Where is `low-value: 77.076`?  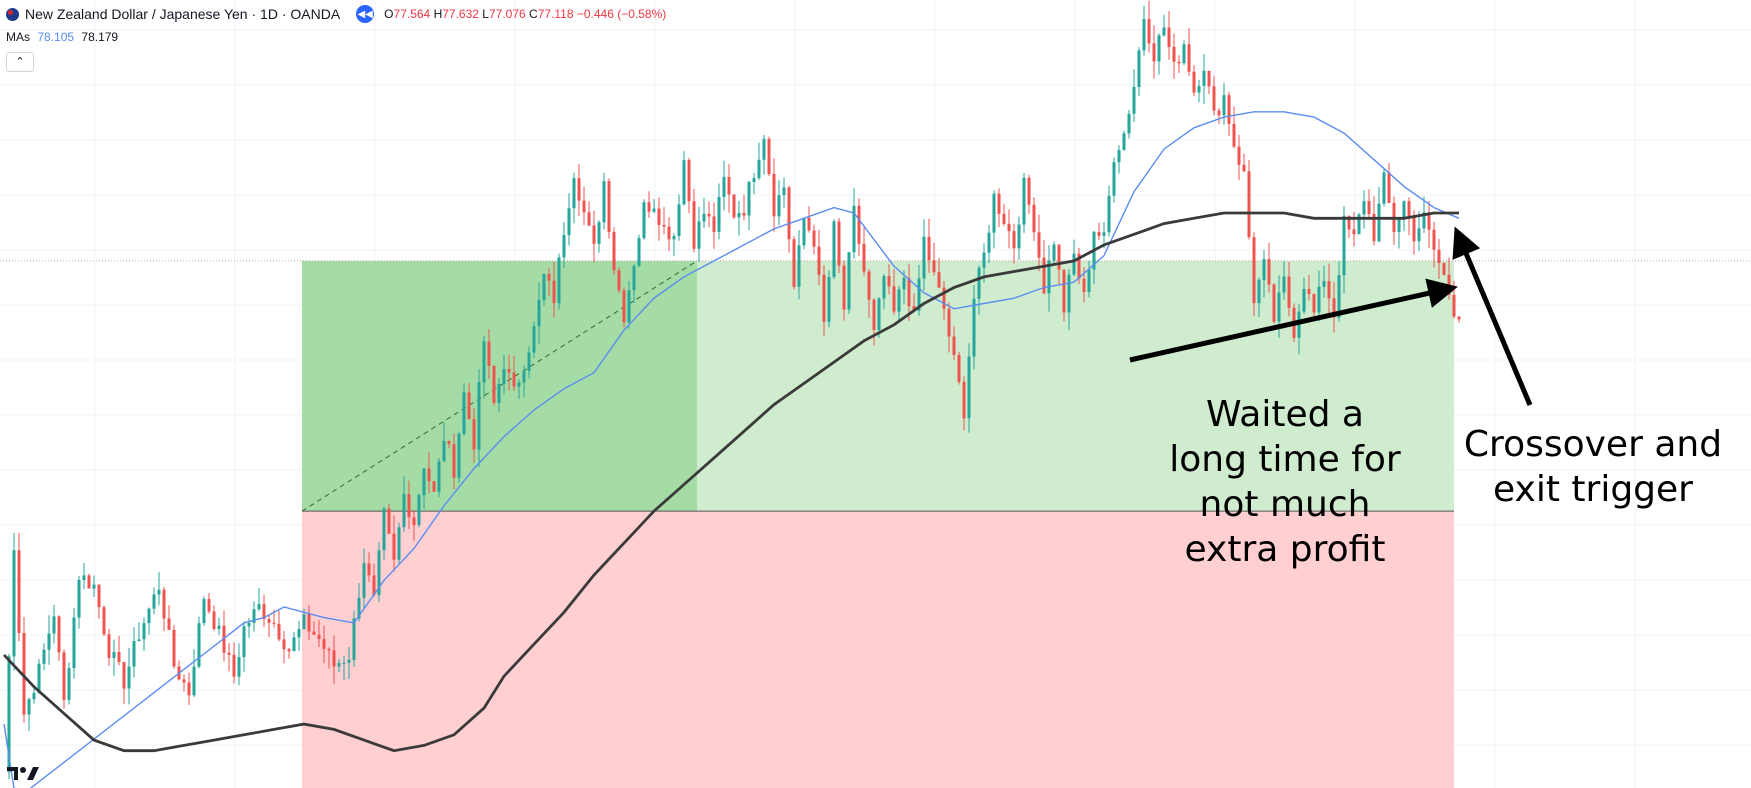
low-value: 77.076 is located at coordinates (507, 14).